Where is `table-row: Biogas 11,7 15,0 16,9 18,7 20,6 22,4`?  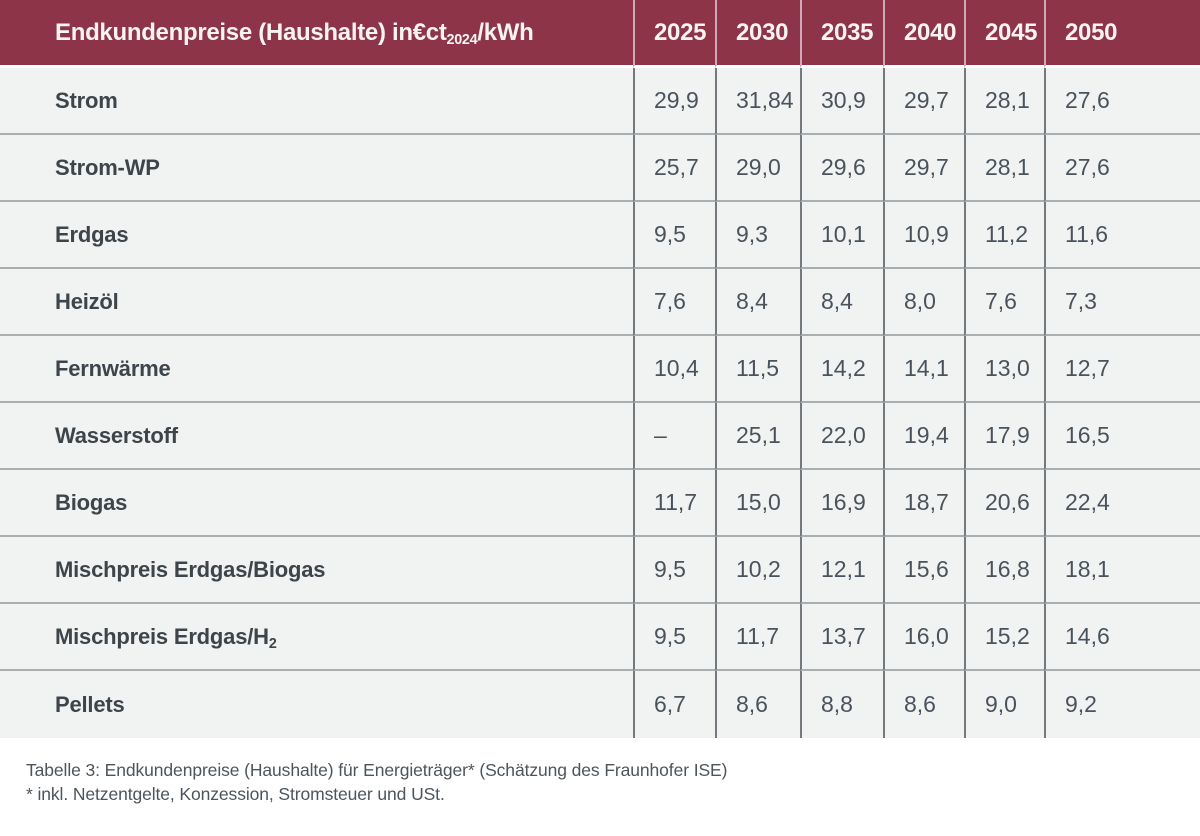
table-row: Biogas 11,7 15,0 16,9 18,7 20,6 22,4 is located at coordinates (600, 503).